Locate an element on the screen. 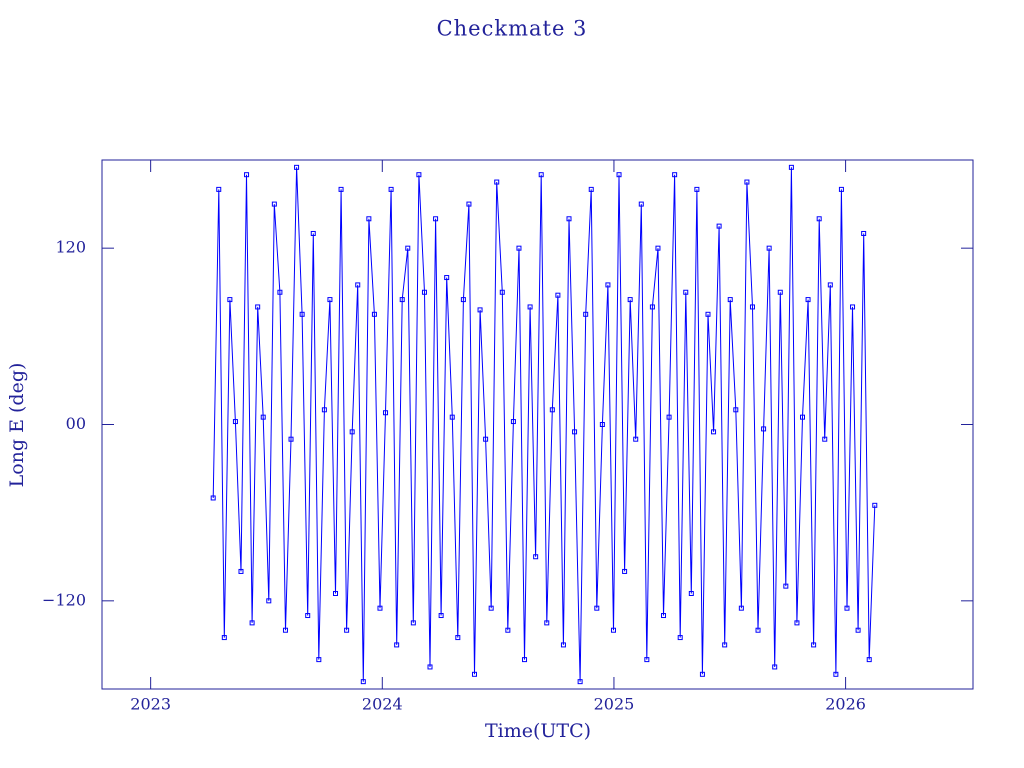 The width and height of the screenshot is (1024, 768). chart-title: Checkmate 3 is located at coordinates (512, 29).